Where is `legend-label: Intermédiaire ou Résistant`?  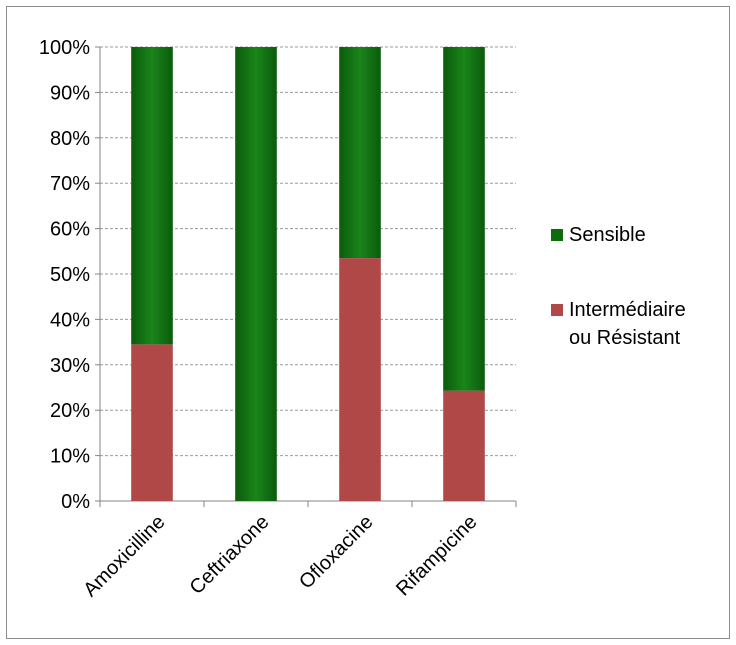 legend-label: Intermédiaire ou Résistant is located at coordinates (627, 324).